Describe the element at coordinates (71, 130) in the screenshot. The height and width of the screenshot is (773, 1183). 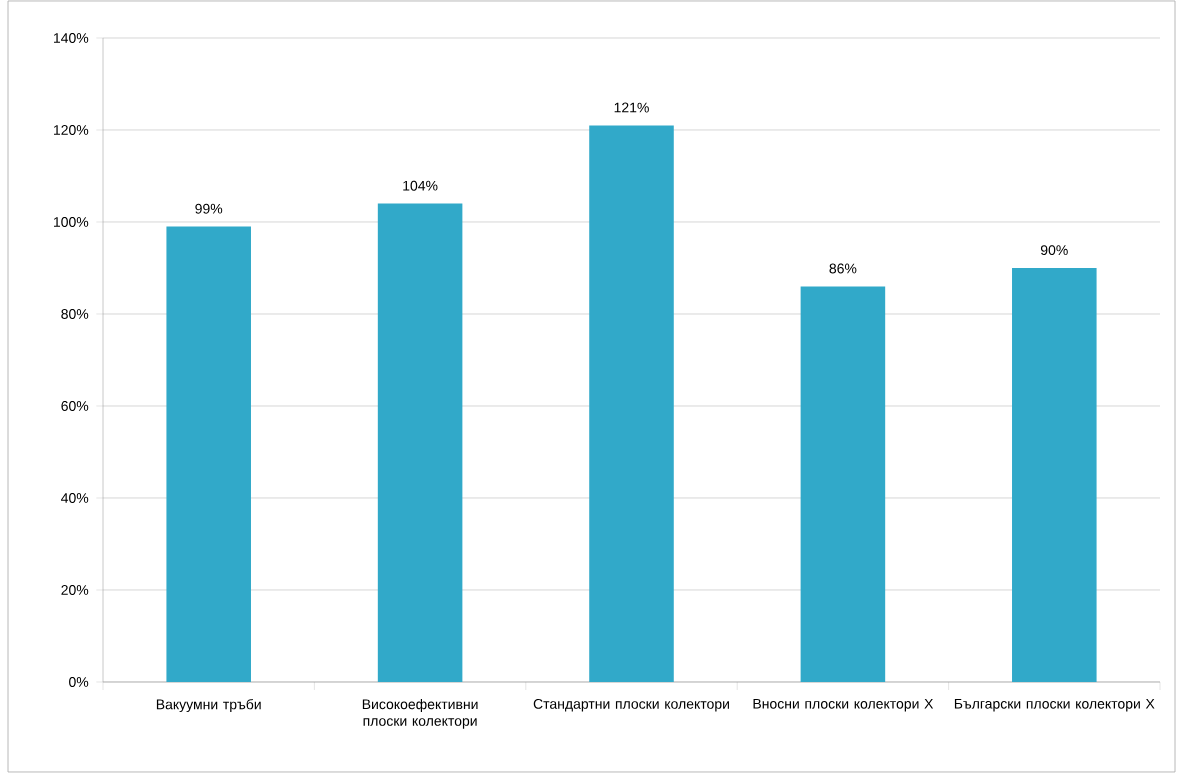
I see `y-tick-label: 120%` at that location.